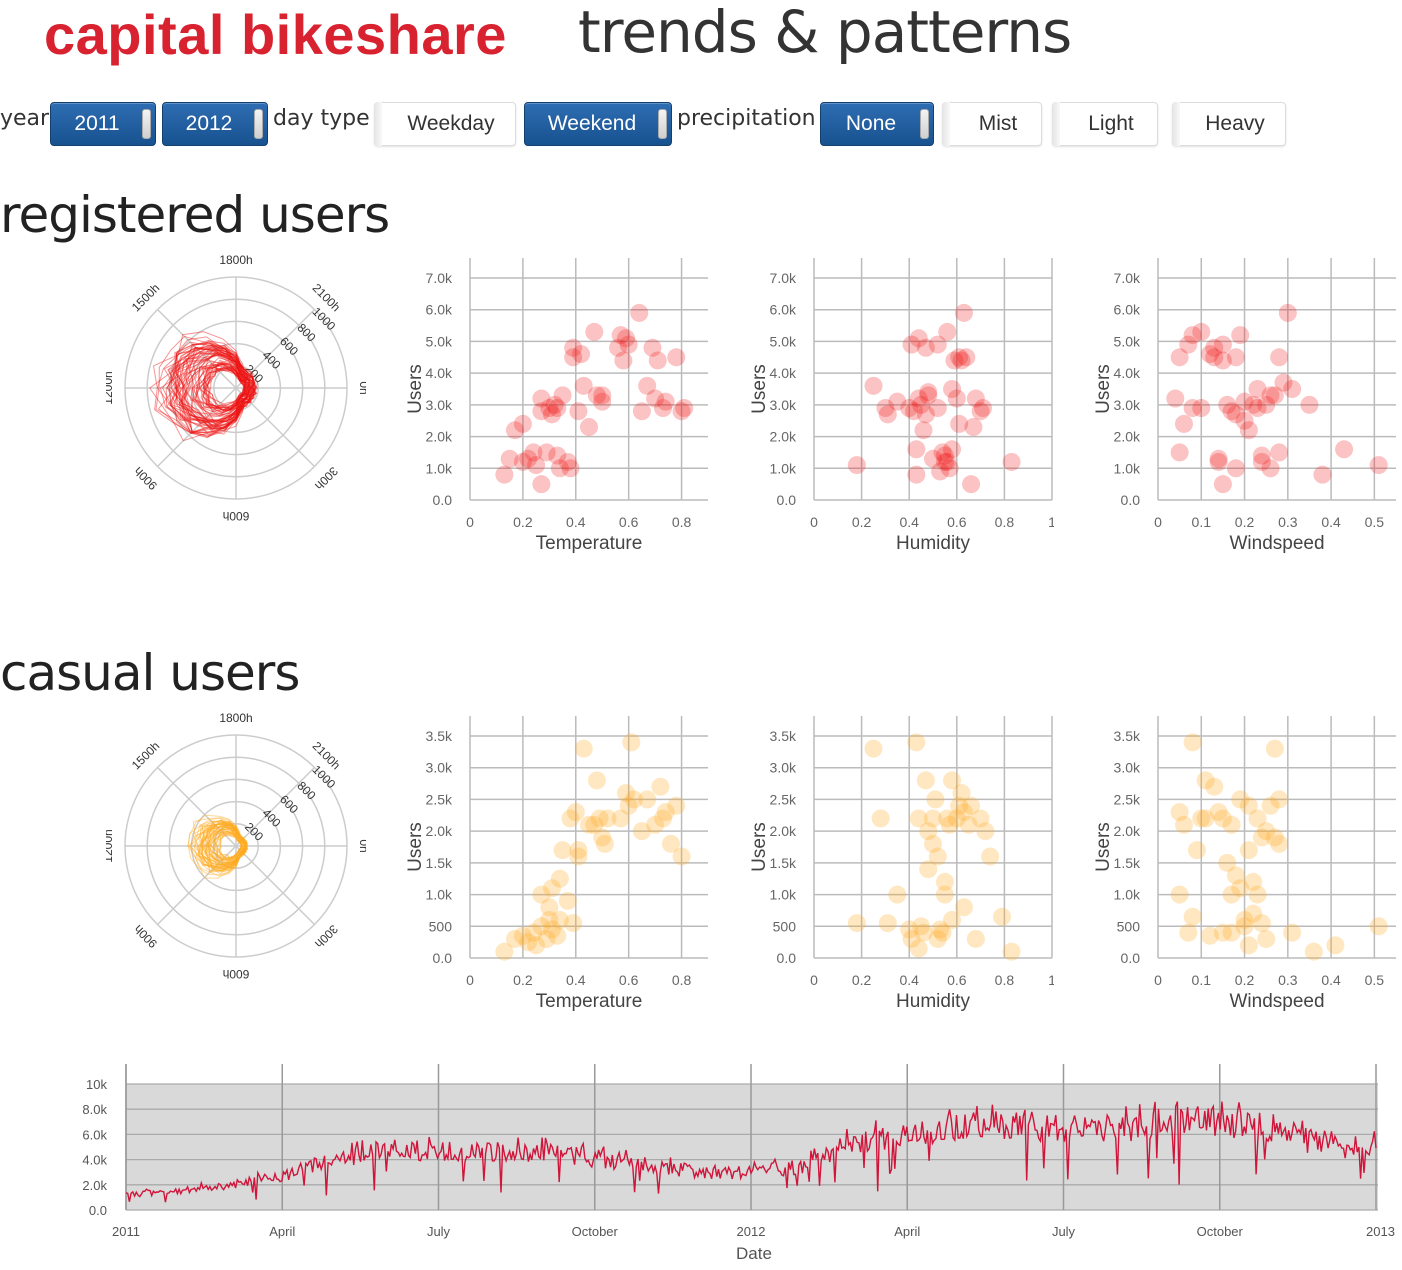  Describe the element at coordinates (1127, 895) in the screenshot. I see `y-tick-label: 1.0k` at that location.